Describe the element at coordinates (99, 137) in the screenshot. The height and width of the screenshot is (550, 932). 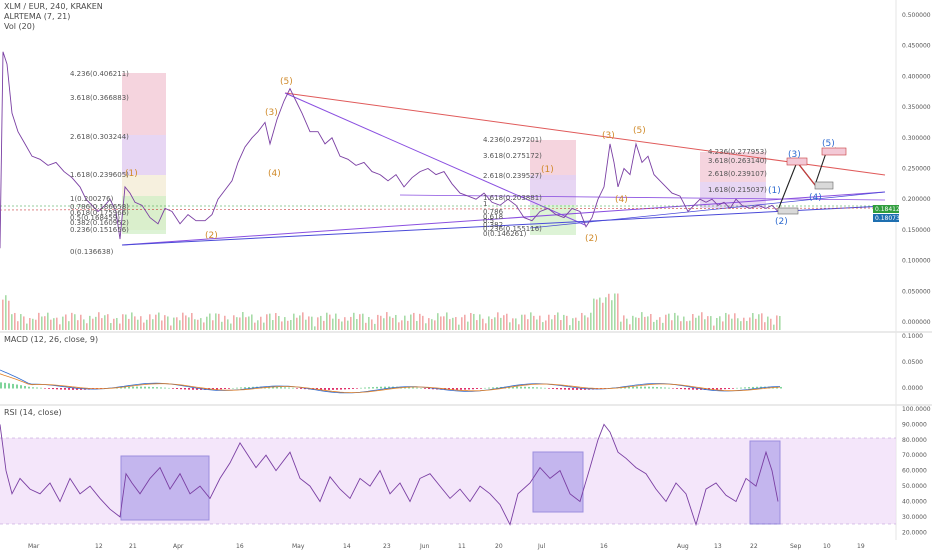
I see `fib-left-label: 2.618(0.303244)` at that location.